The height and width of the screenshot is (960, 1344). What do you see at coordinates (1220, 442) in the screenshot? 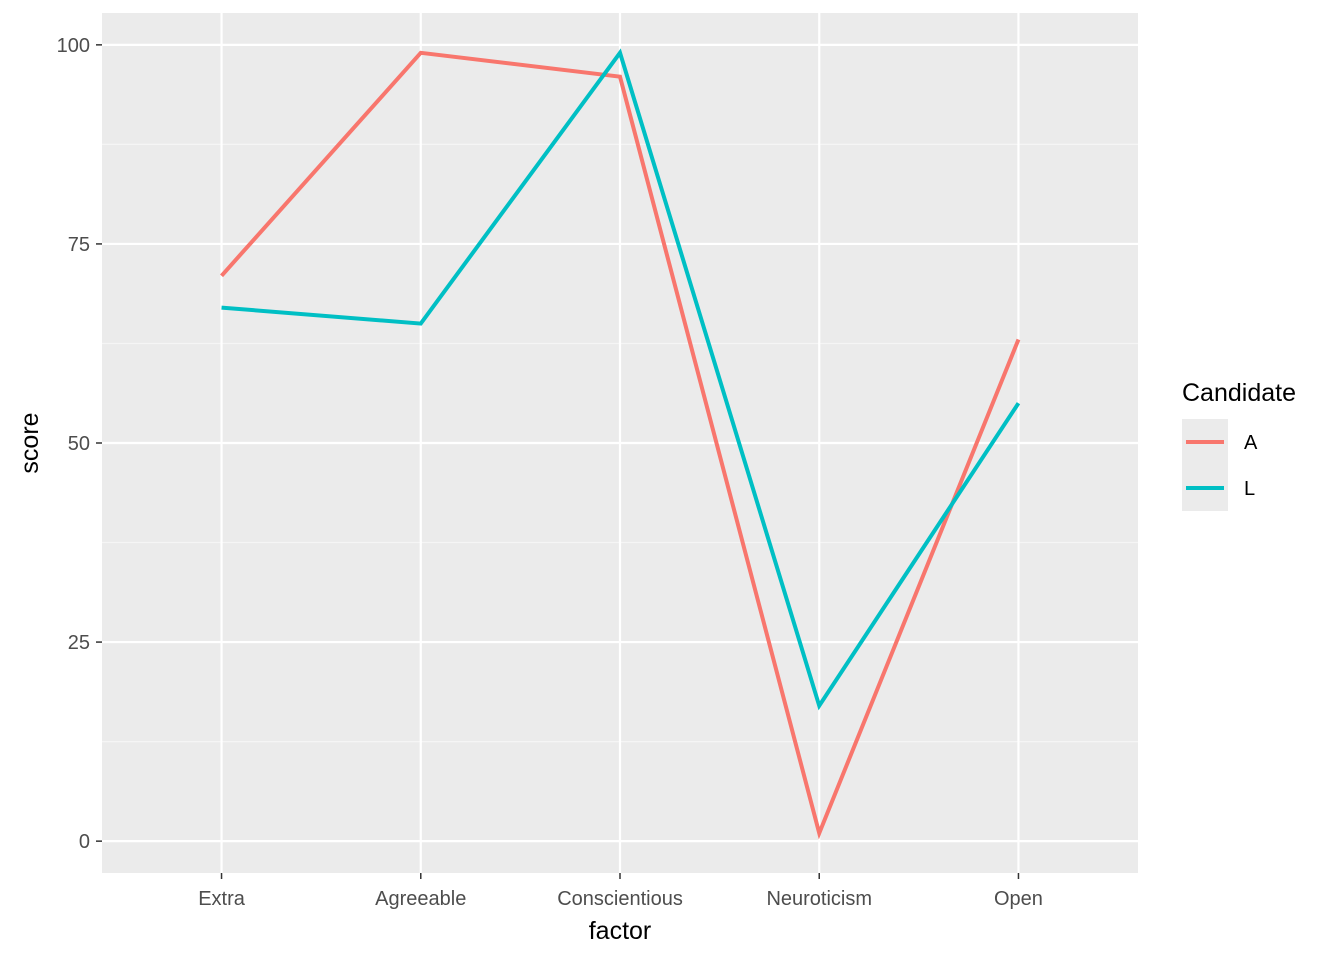
I see `legend-item-A: A` at bounding box center [1220, 442].